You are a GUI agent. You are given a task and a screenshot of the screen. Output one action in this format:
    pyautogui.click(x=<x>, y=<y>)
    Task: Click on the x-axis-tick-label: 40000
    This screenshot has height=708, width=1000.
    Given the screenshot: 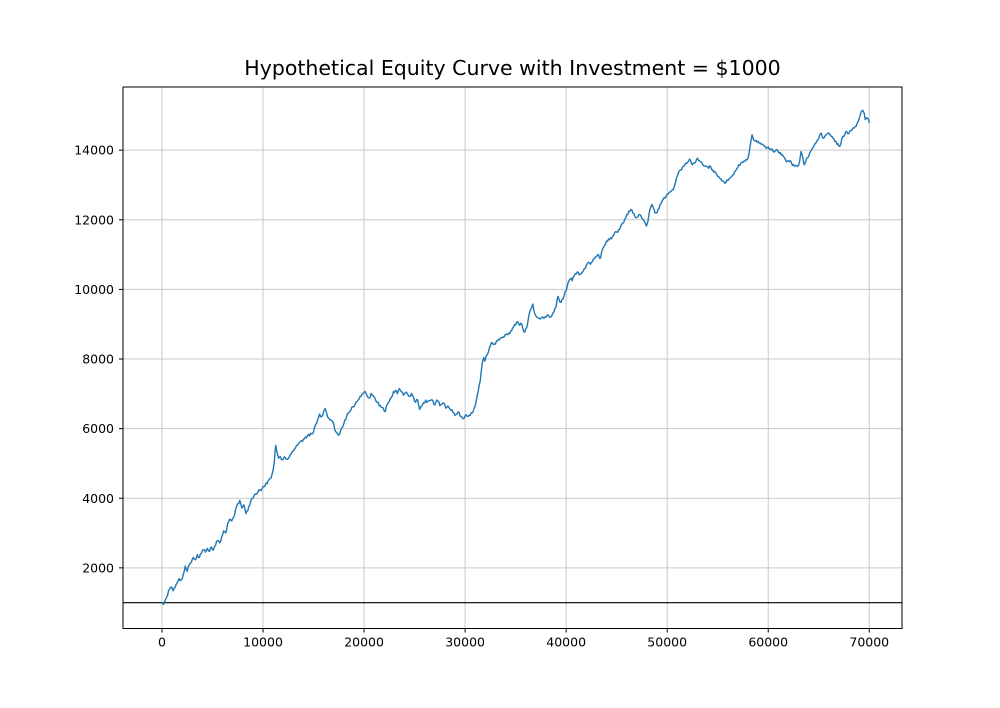 What is the action you would take?
    pyautogui.click(x=566, y=642)
    